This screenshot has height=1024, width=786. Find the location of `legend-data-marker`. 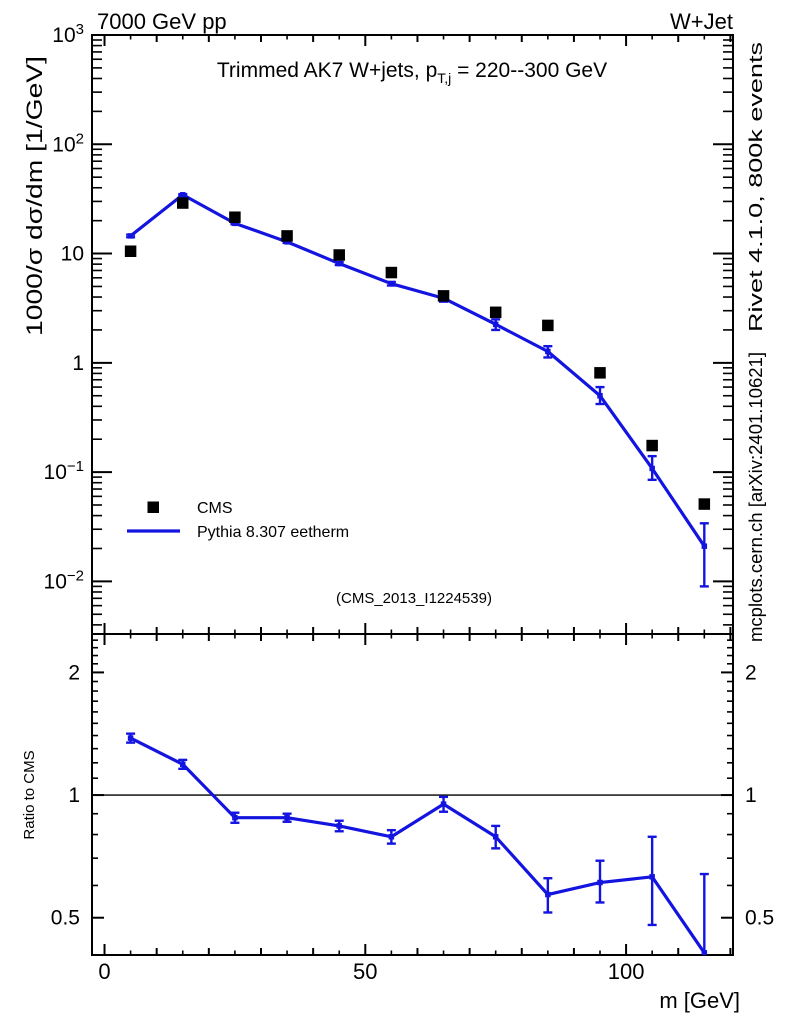

legend-data-marker is located at coordinates (153, 507).